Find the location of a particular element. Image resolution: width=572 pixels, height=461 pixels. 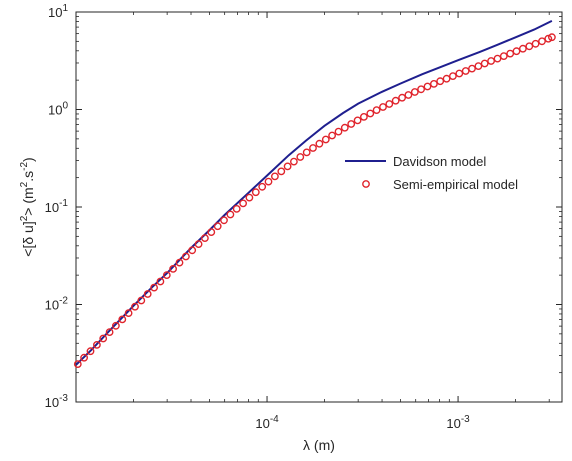

y-tick-label: 10⁻¹ is located at coordinates (57, 206).